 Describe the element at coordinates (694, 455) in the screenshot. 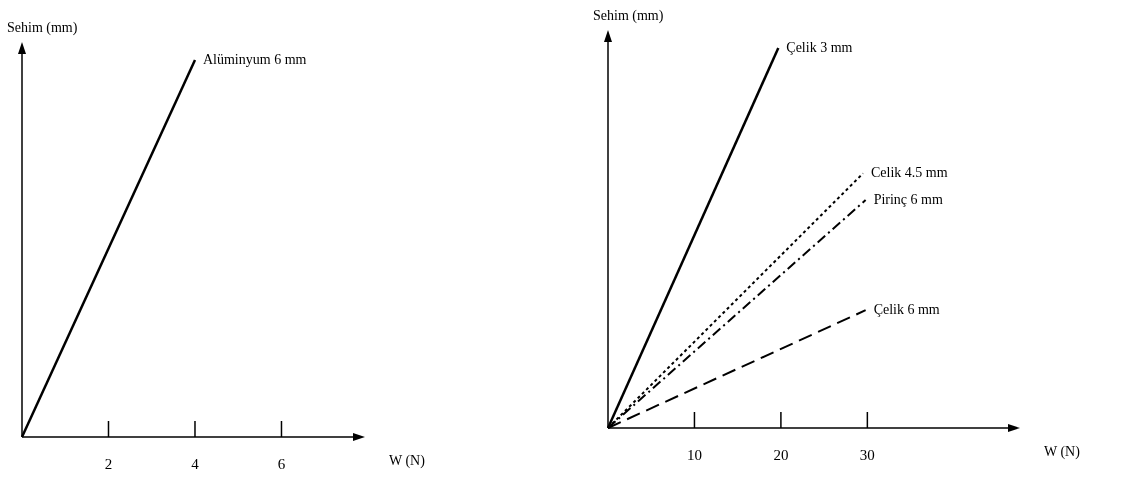

I see `x-tick-label: 10` at that location.